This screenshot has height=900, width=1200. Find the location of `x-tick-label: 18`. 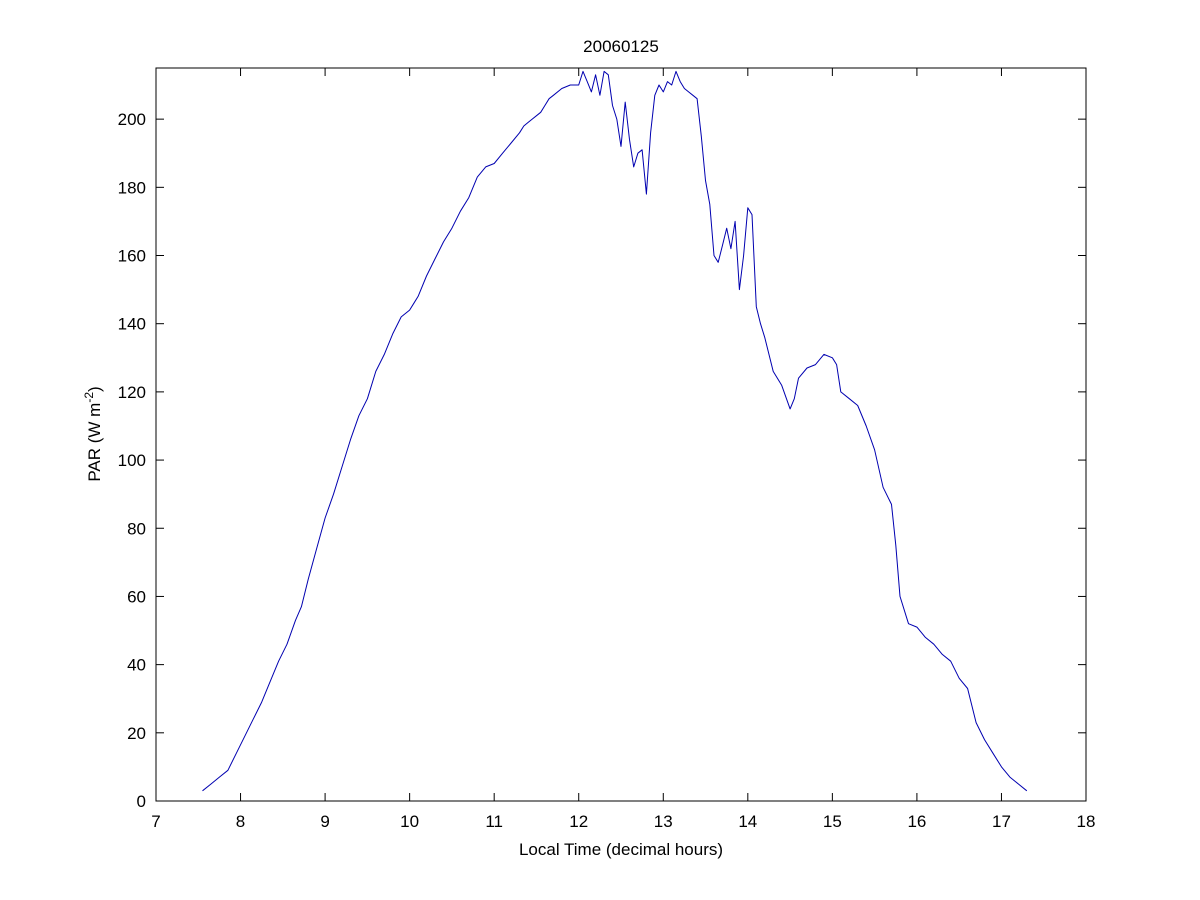

x-tick-label: 18 is located at coordinates (1086, 821).